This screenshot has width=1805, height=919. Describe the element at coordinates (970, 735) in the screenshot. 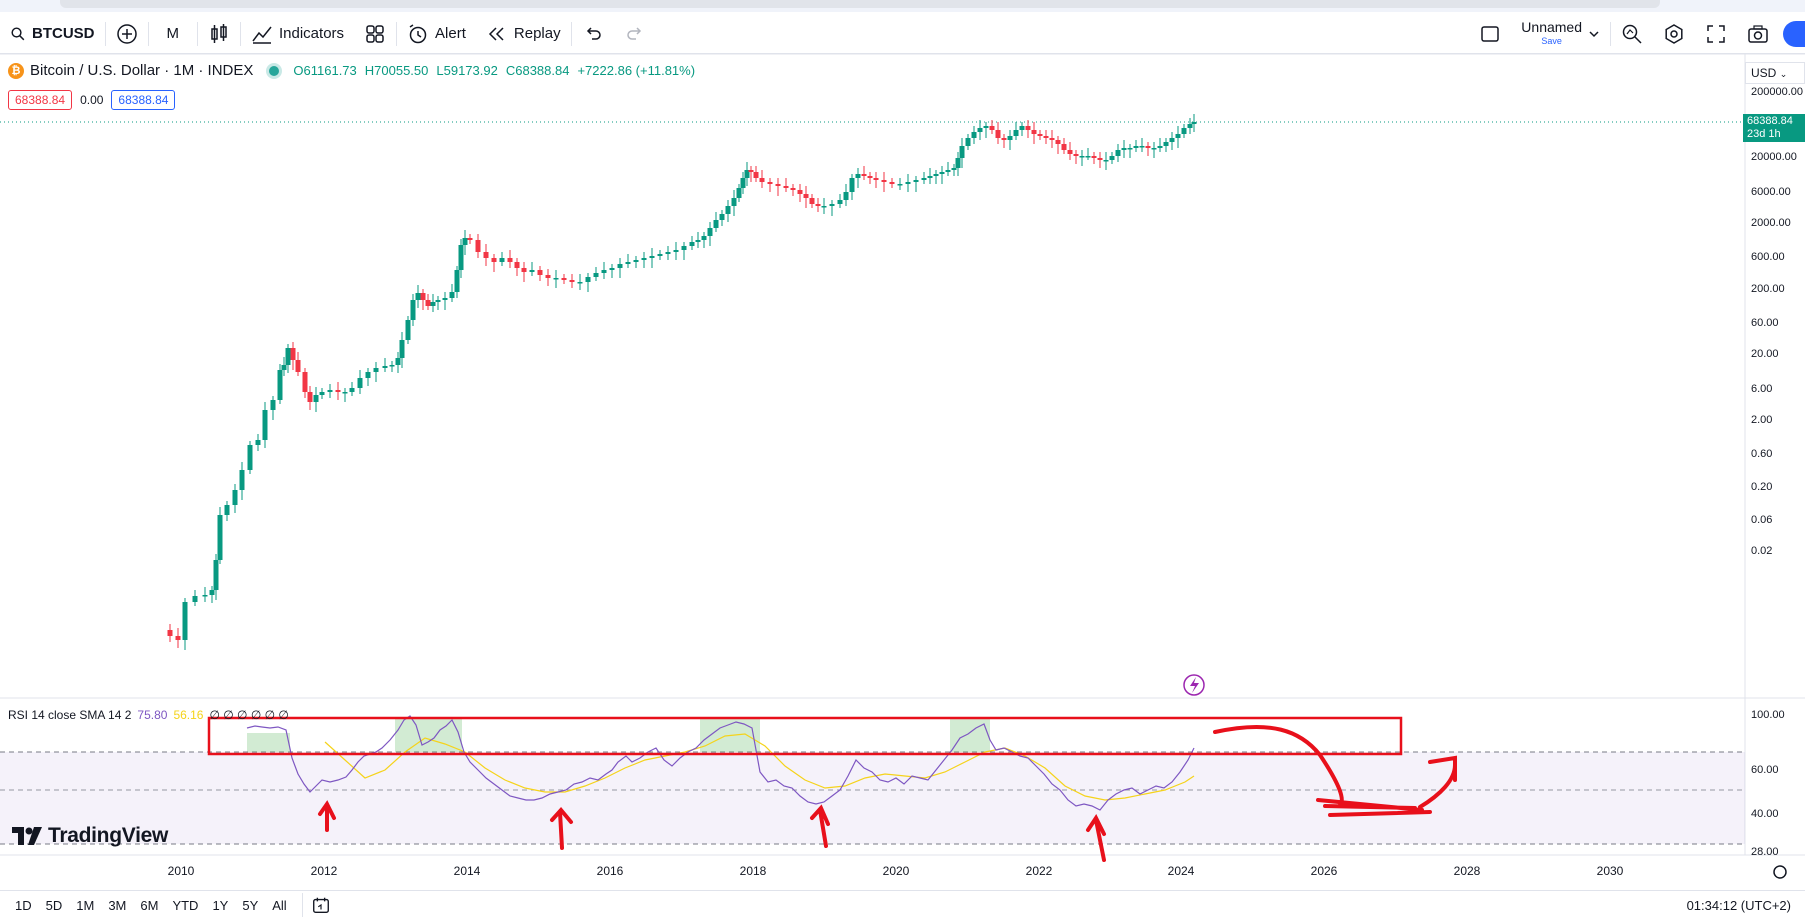

I see `rsi-overbought-fill` at that location.